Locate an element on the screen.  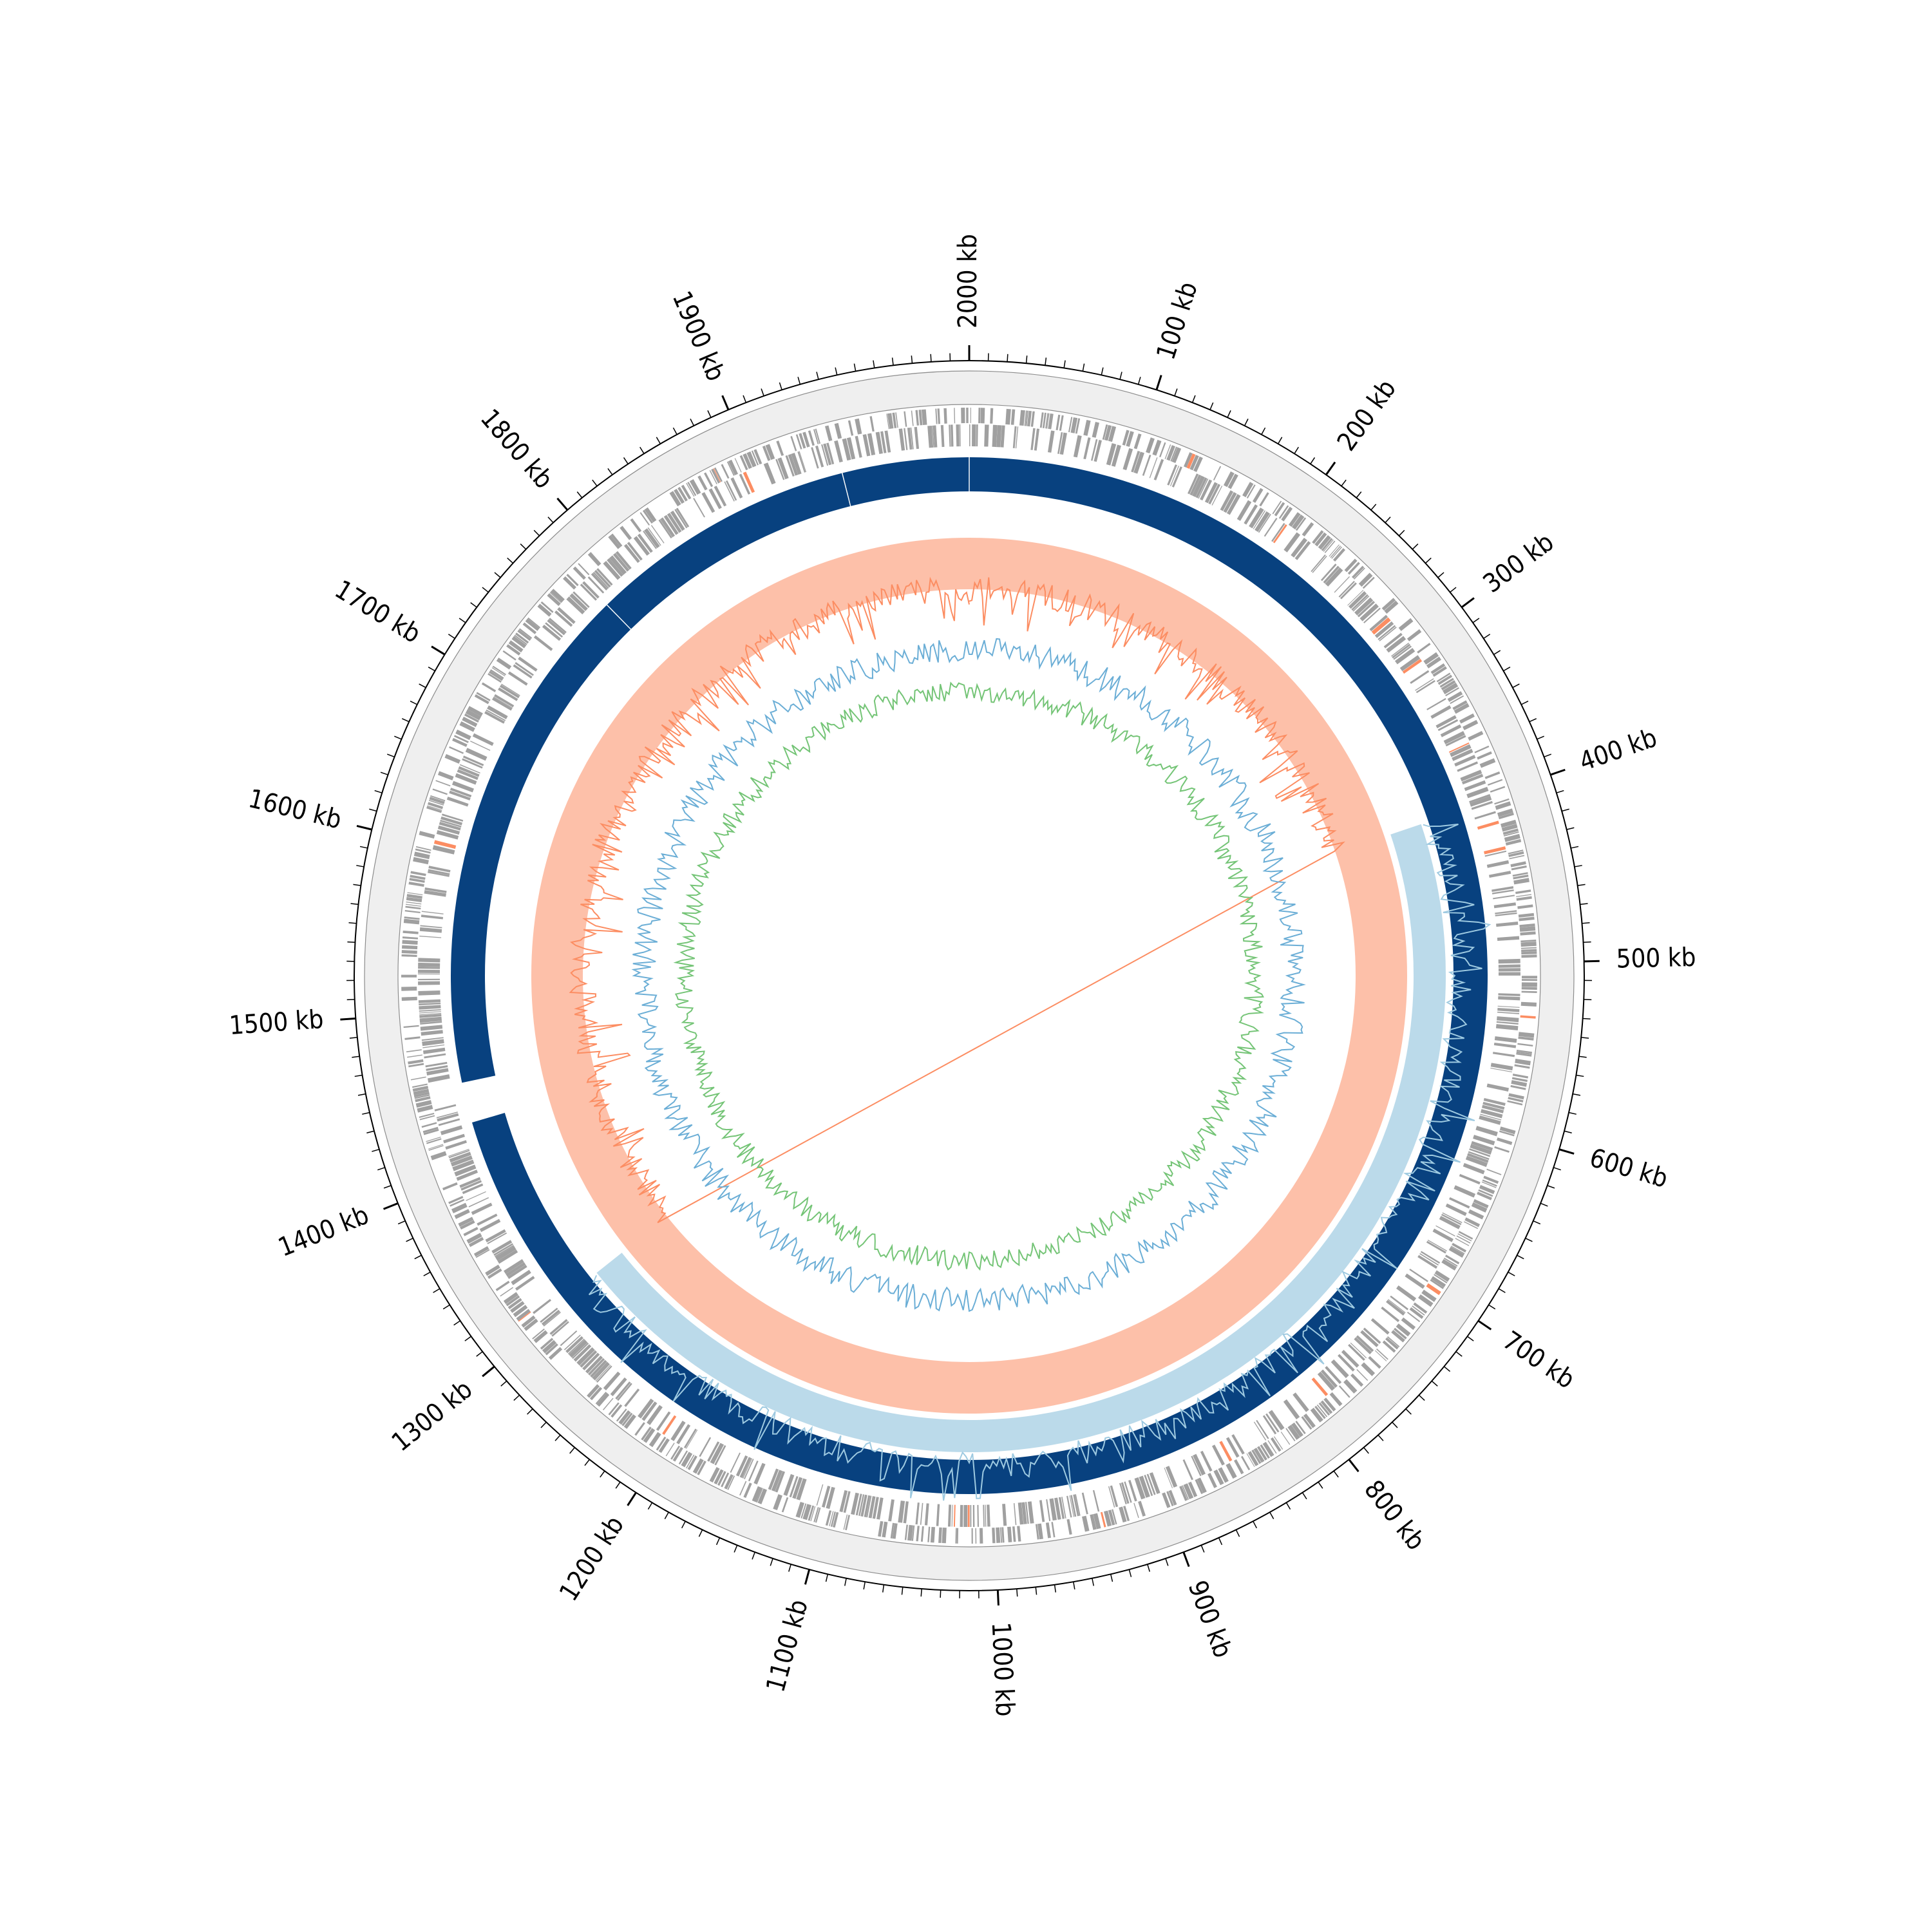
gc-content-above-line is located at coordinates (969, 975).